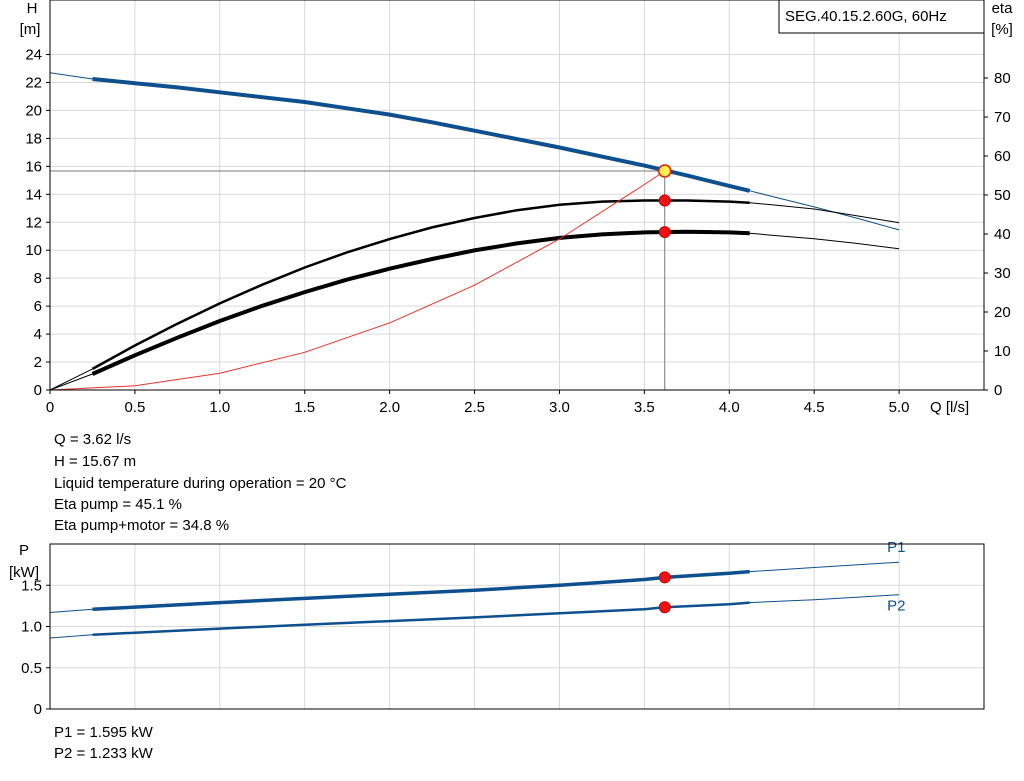  Describe the element at coordinates (1002, 195) in the screenshot. I see `y-right-tick-label: 50` at that location.